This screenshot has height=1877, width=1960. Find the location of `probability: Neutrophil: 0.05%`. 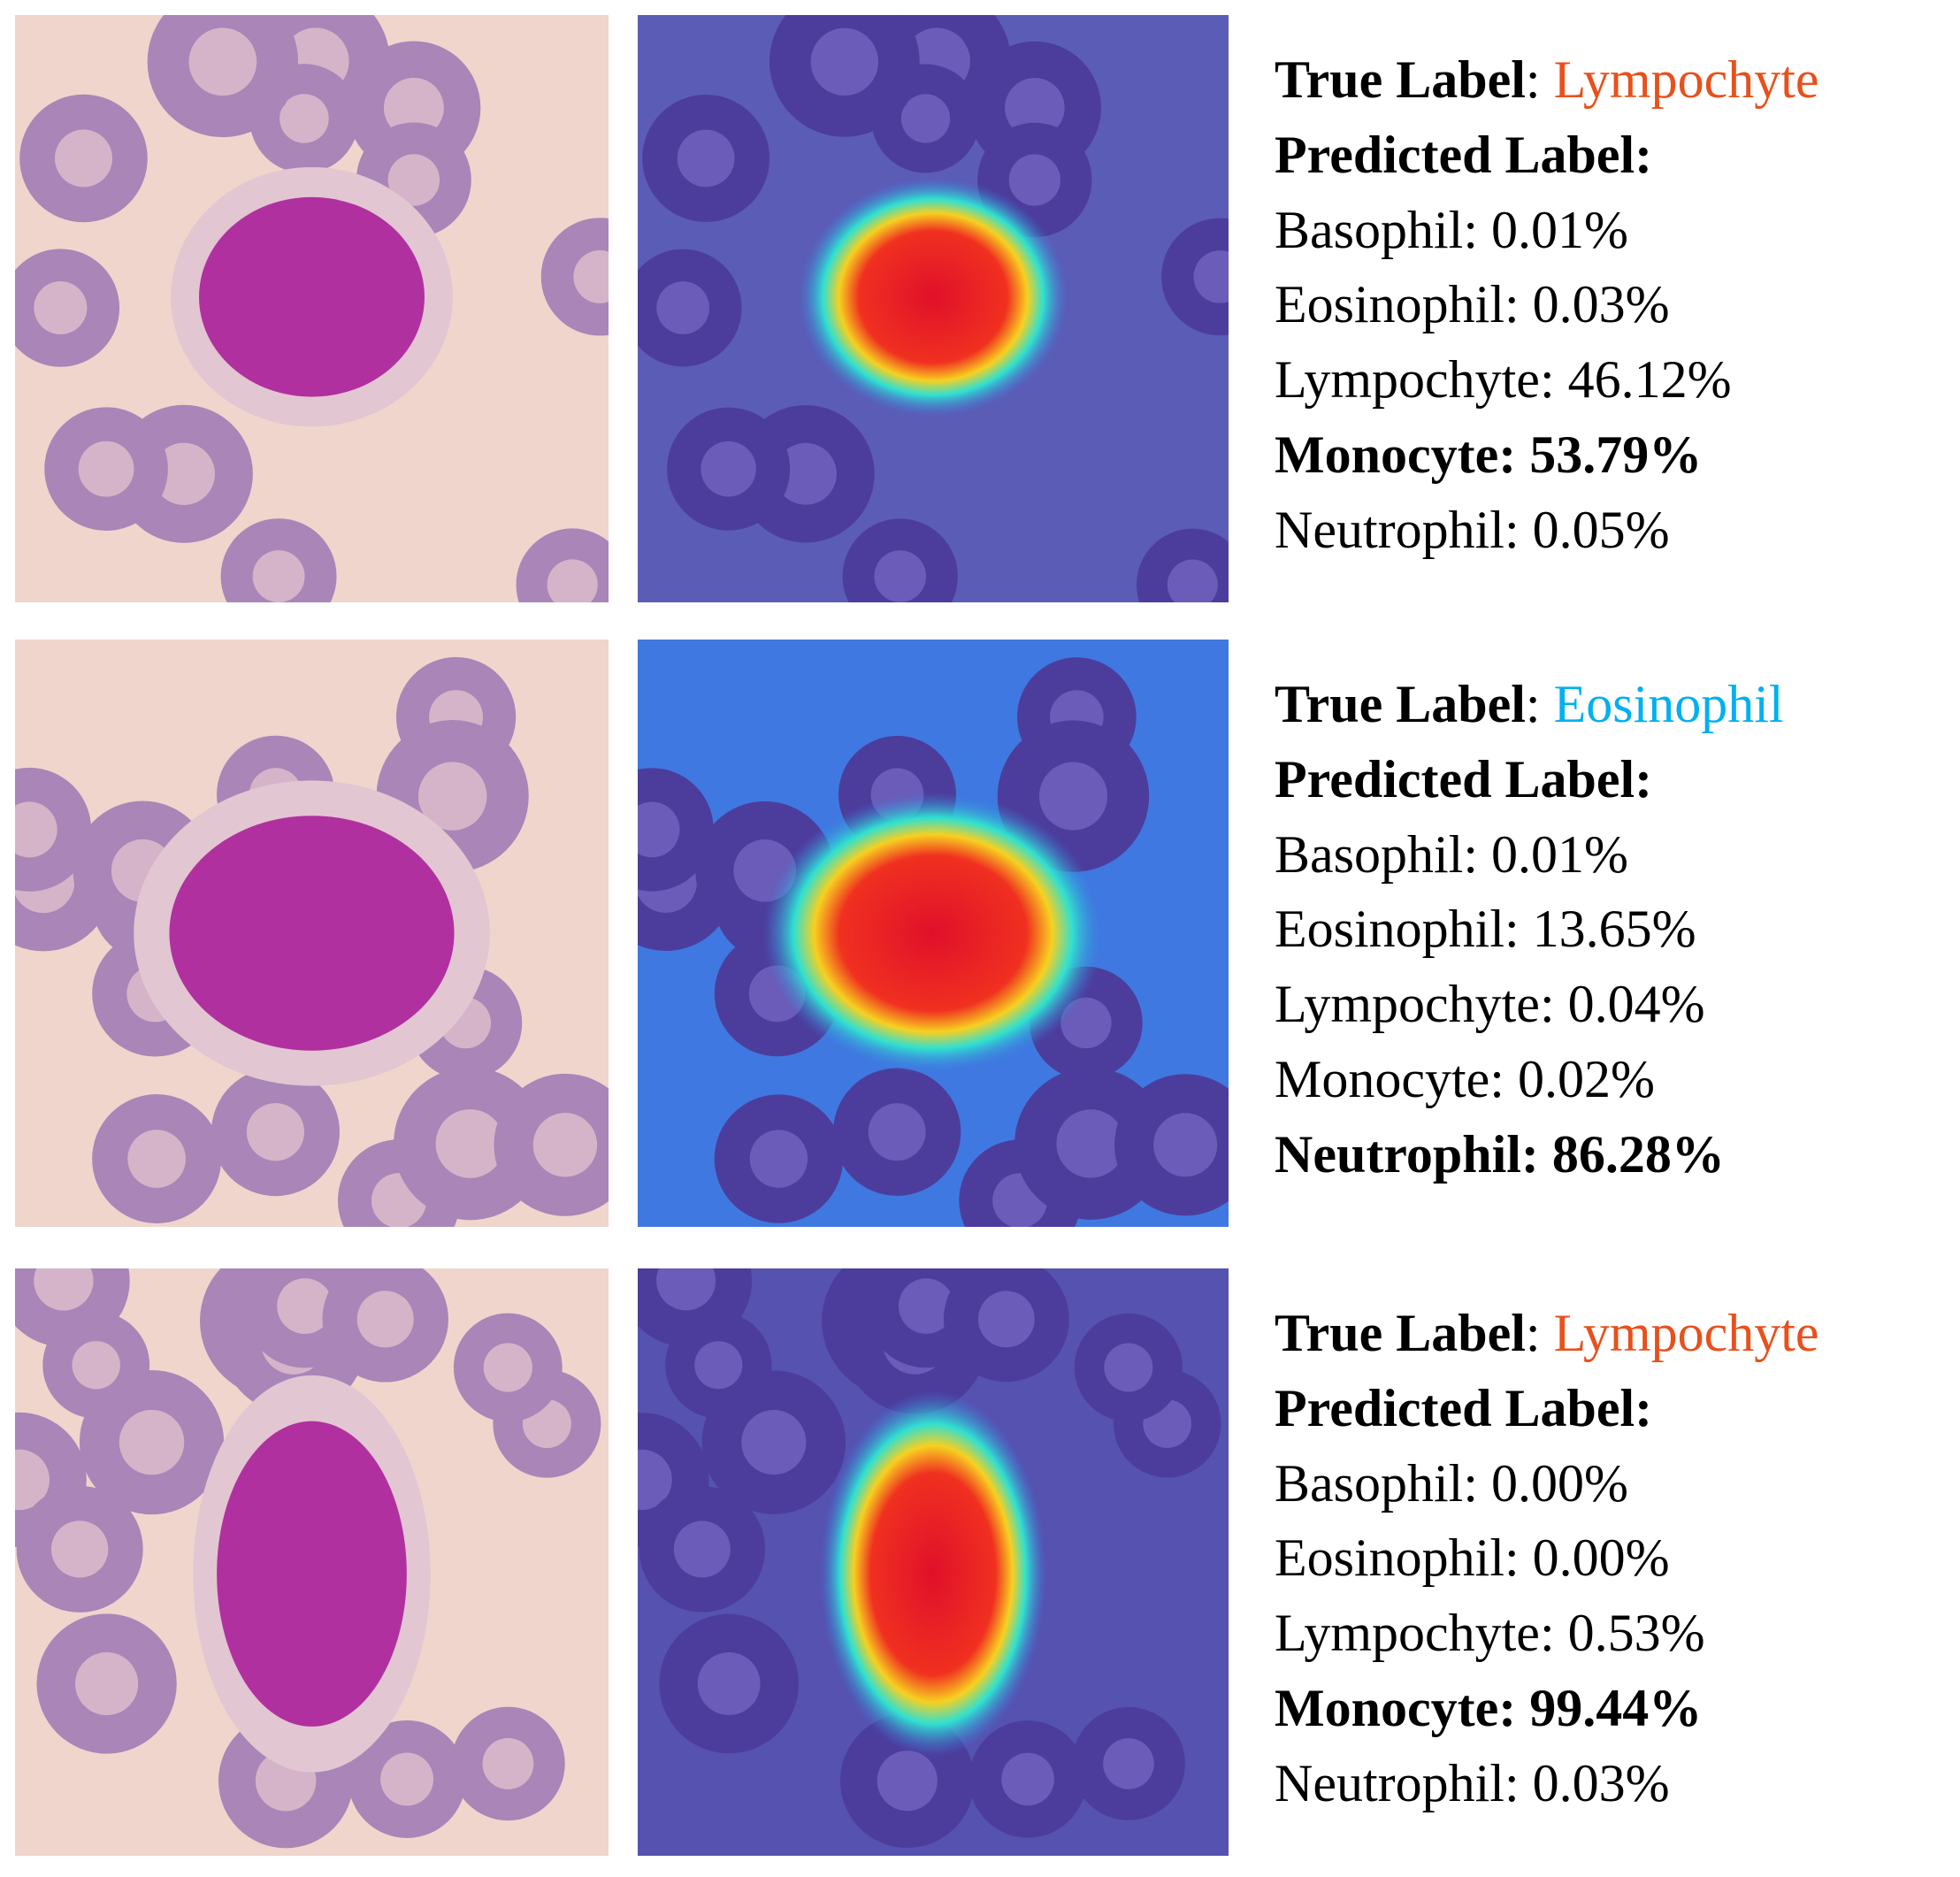

probability: Neutrophil: 0.05% is located at coordinates (1472, 530).